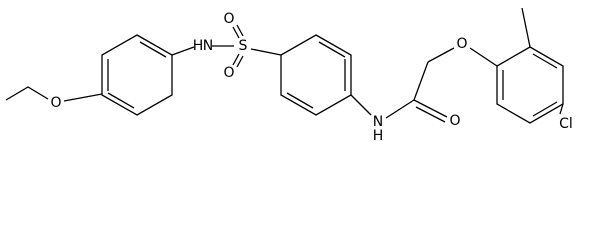 The width and height of the screenshot is (602, 240). I want to click on ether-bond, so click(83, 97).